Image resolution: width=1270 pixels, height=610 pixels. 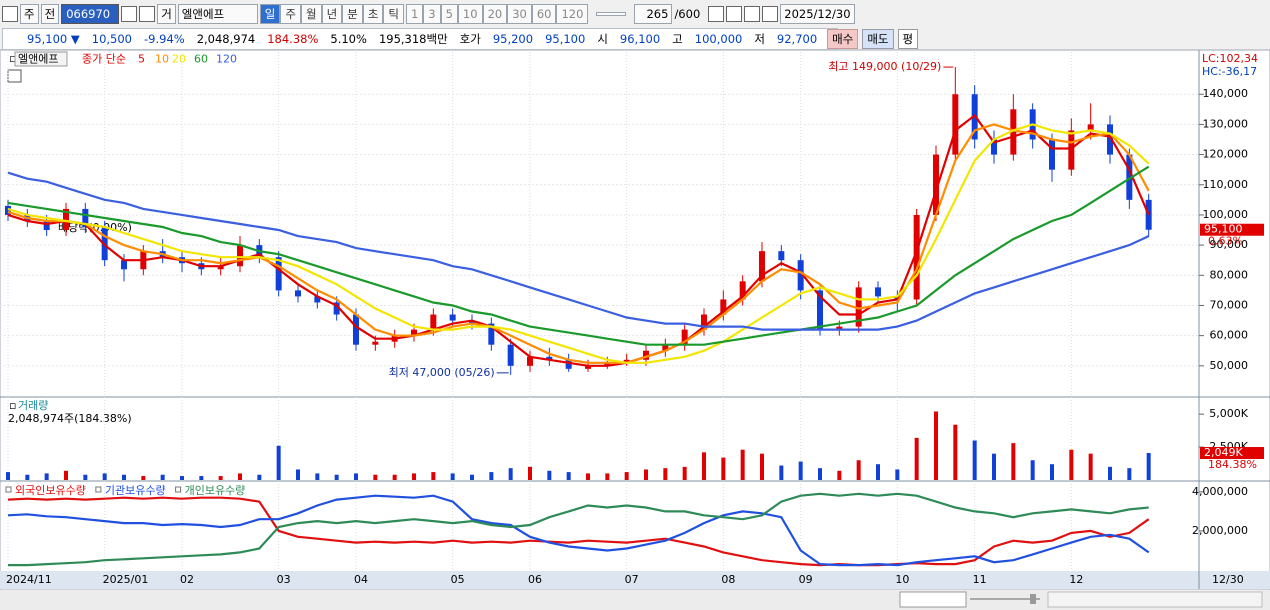 I want to click on y-tick-label: 110,000, so click(x=1226, y=184).